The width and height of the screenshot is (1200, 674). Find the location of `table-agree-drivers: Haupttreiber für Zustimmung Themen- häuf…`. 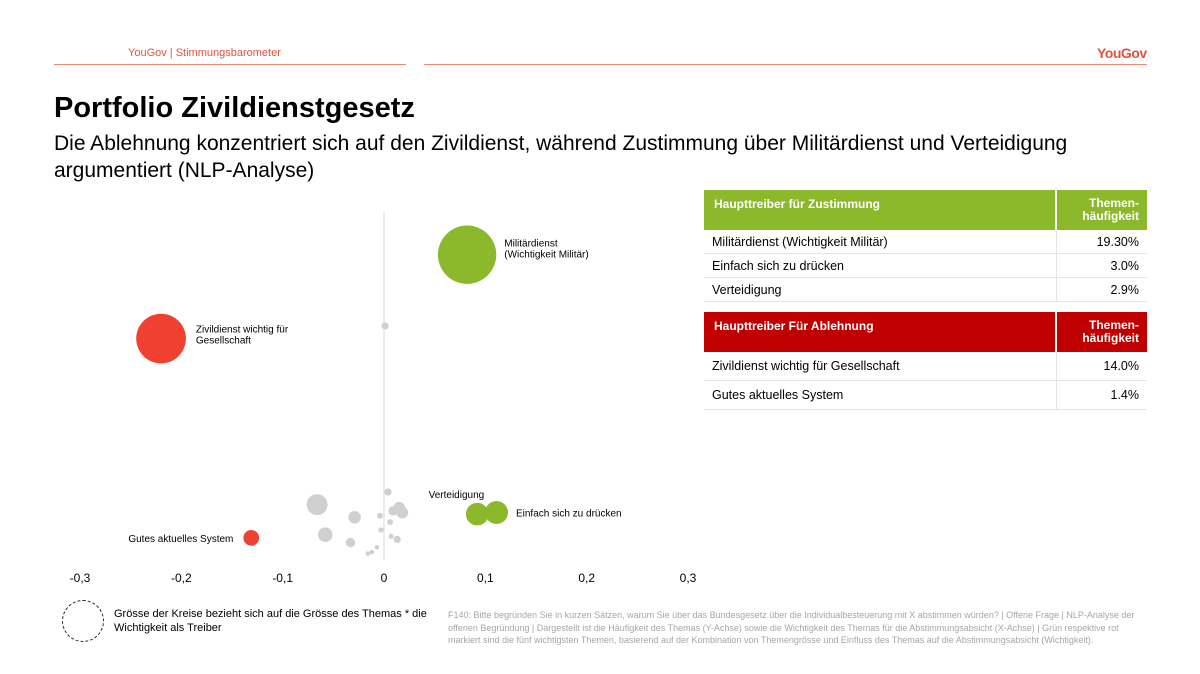

table-agree-drivers: Haupttreiber für Zustimmung Themen- häuf… is located at coordinates (925, 246).